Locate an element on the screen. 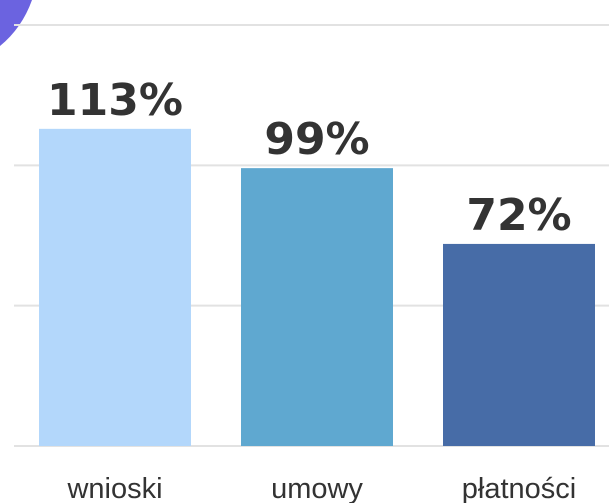 The image size is (609, 503). category-label: płatności is located at coordinates (519, 488).